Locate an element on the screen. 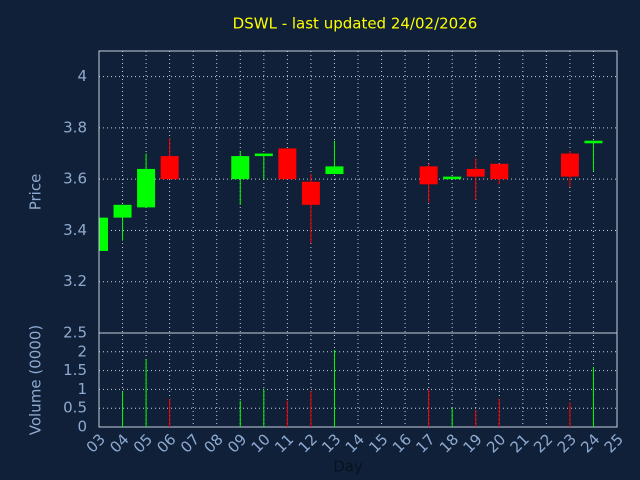 The width and height of the screenshot is (640, 480). y2-tick-label: 1.5 is located at coordinates (75, 370).